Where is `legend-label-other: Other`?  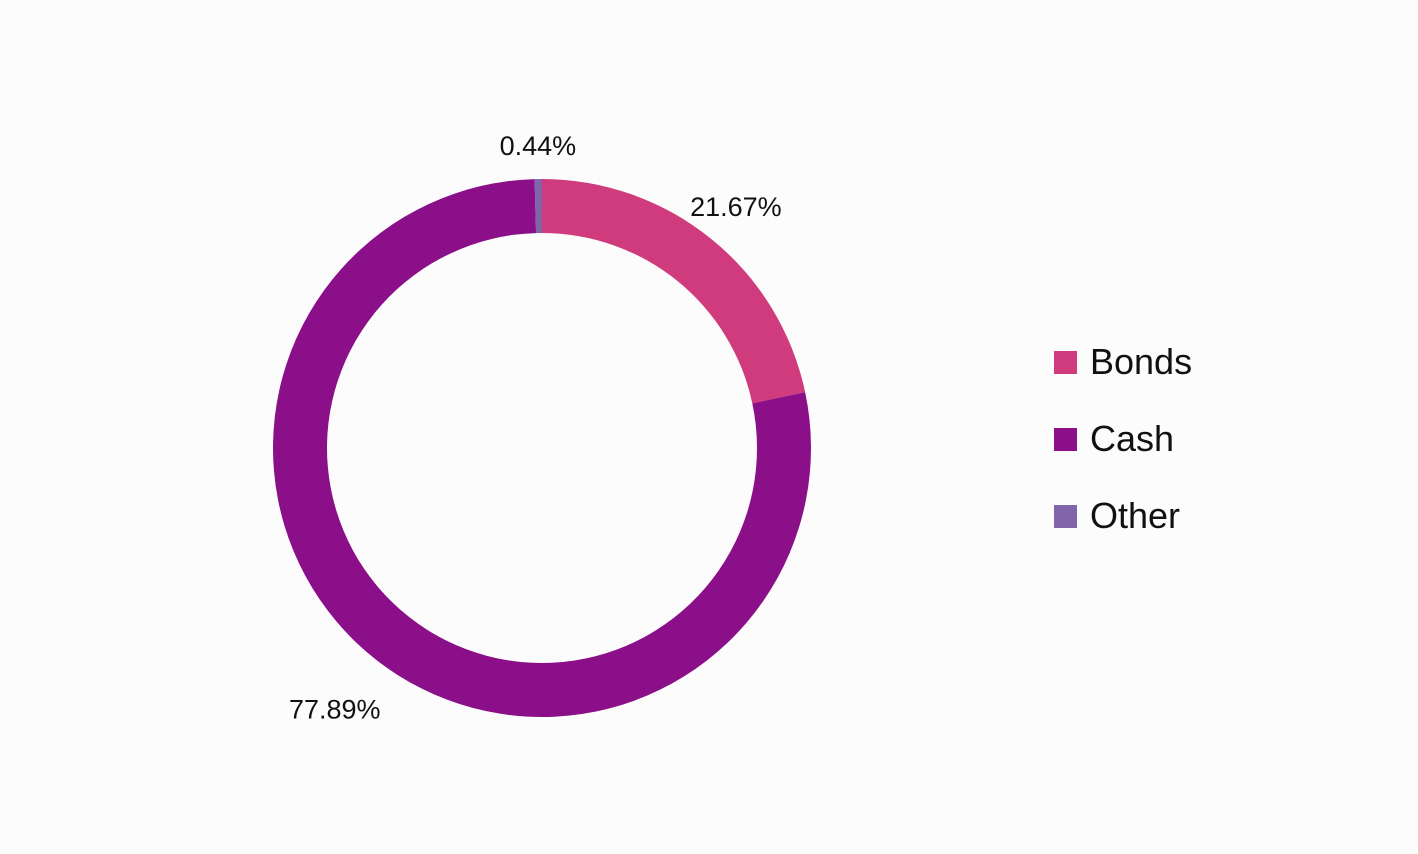 legend-label-other: Other is located at coordinates (1135, 515).